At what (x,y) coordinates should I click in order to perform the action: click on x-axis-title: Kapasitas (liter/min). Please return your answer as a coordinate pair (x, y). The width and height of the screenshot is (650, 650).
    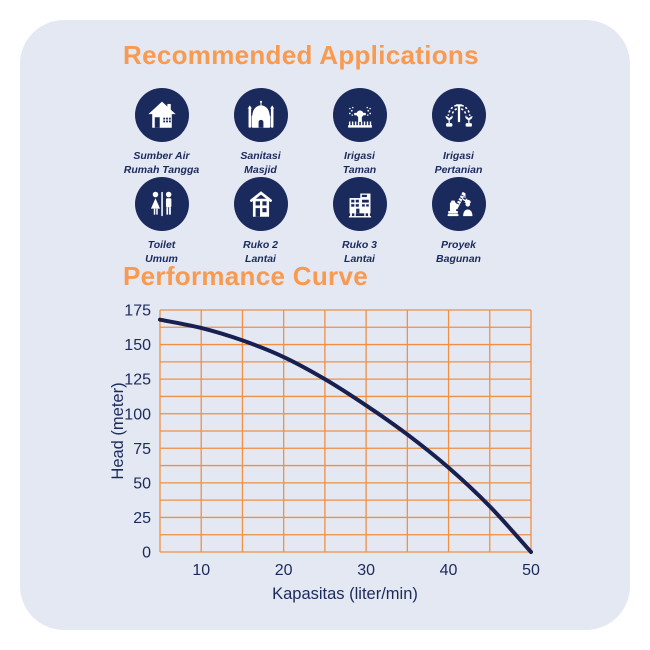
    Looking at the image, I should click on (345, 594).